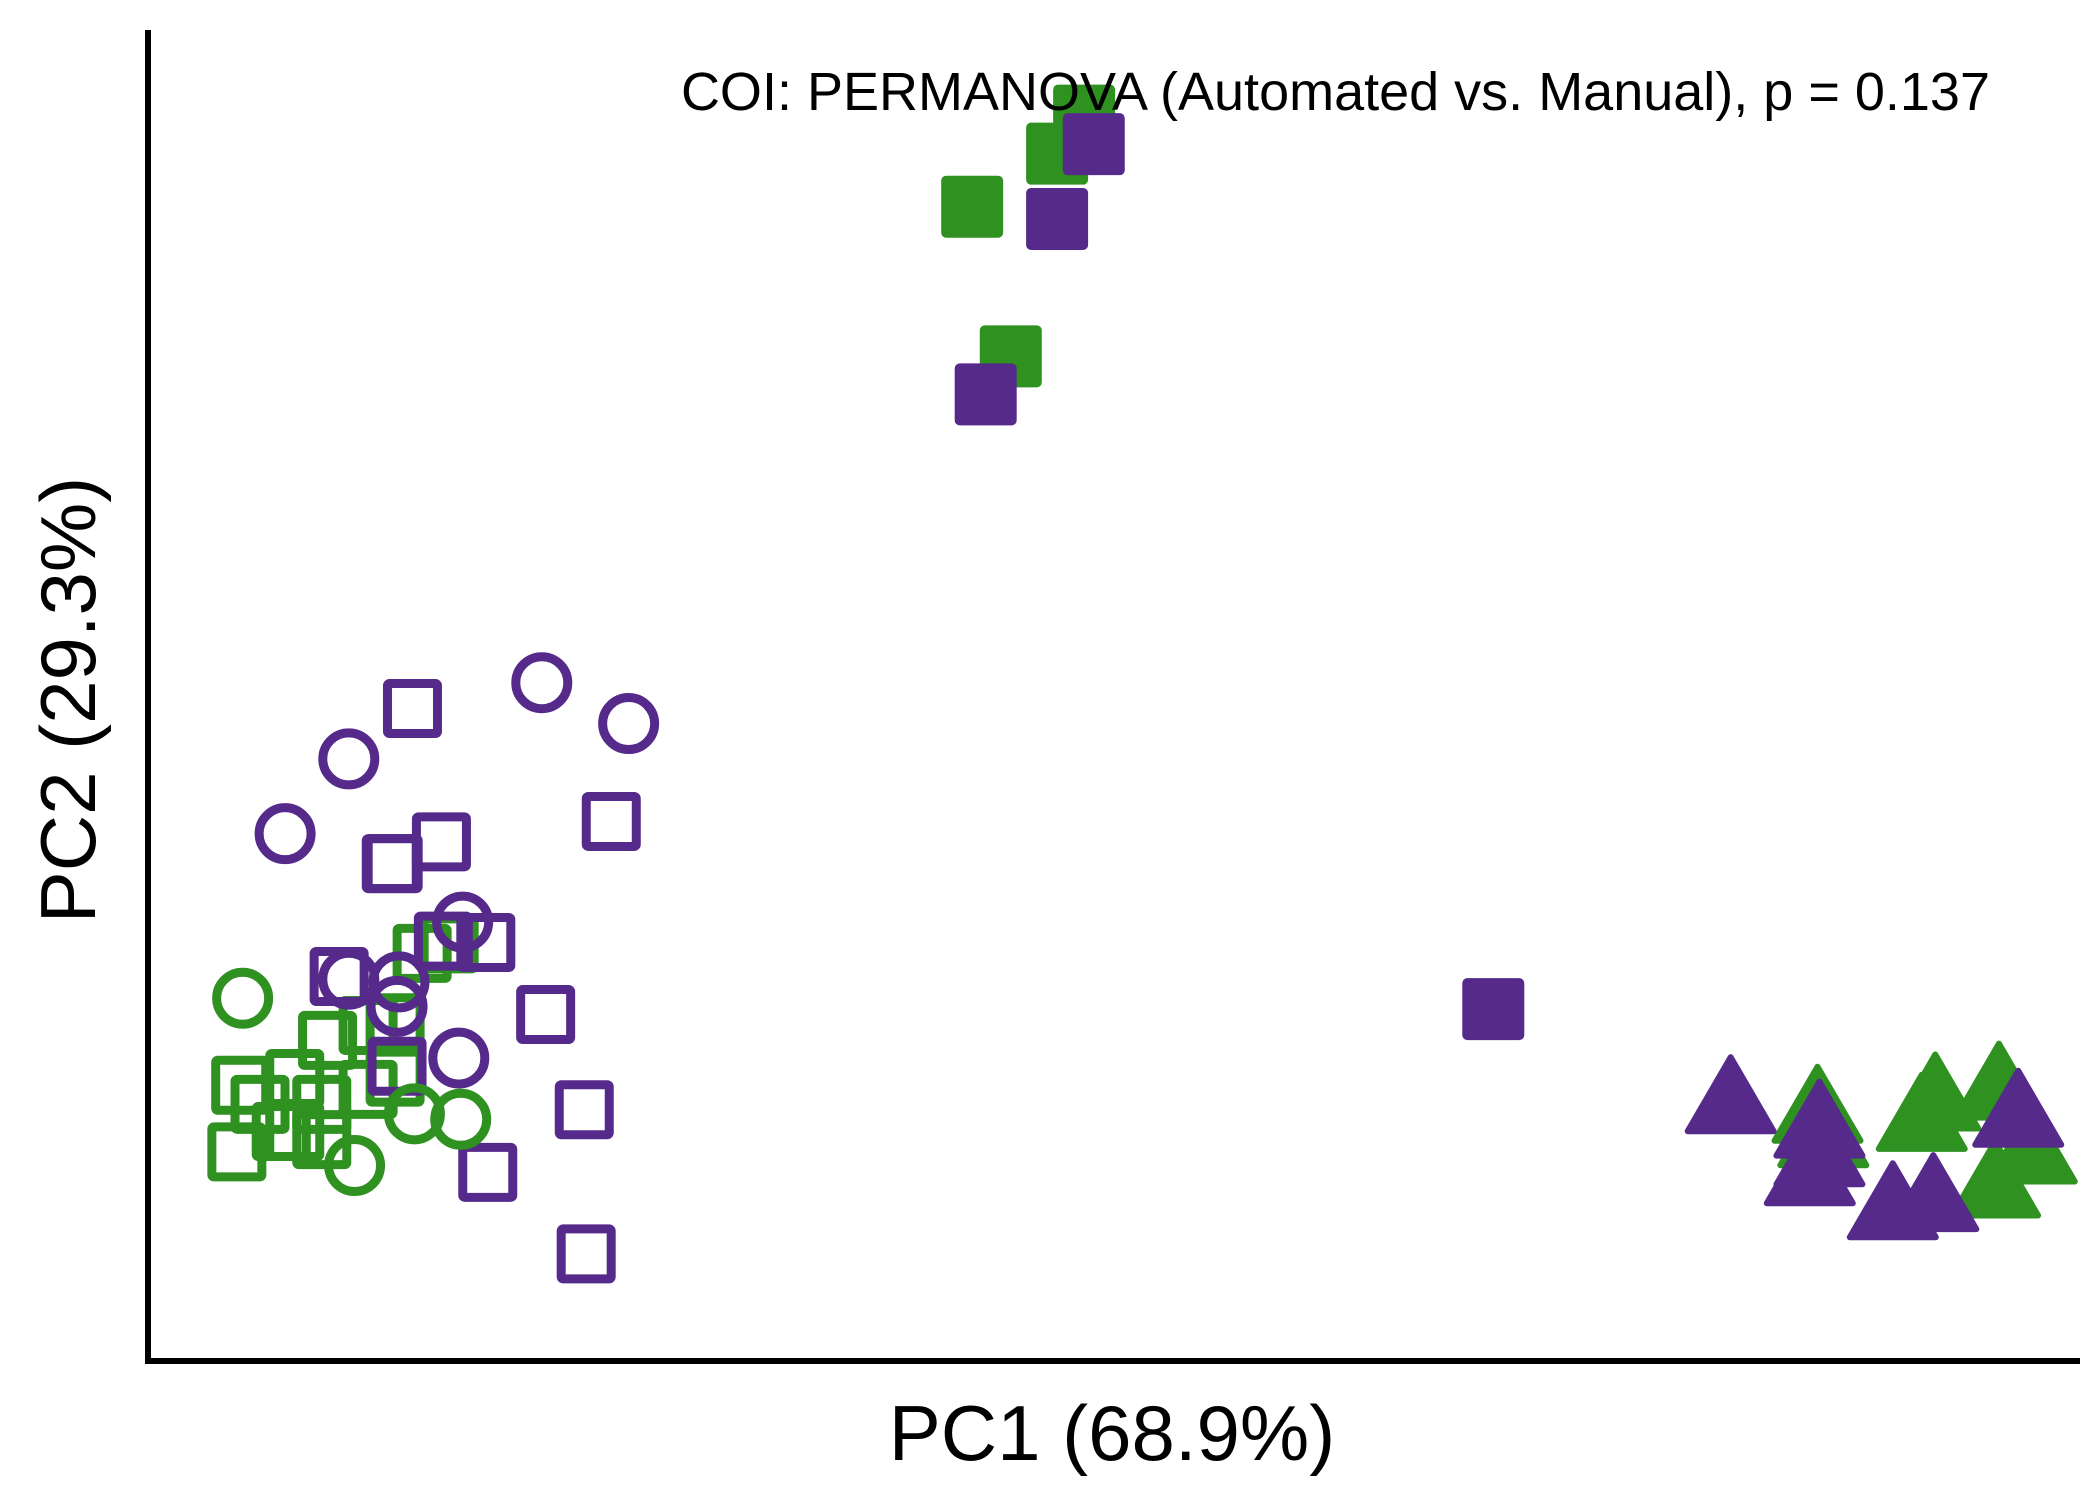  What do you see at coordinates (68, 700) in the screenshot?
I see `y-axis-label: PC2 (29.3%)` at bounding box center [68, 700].